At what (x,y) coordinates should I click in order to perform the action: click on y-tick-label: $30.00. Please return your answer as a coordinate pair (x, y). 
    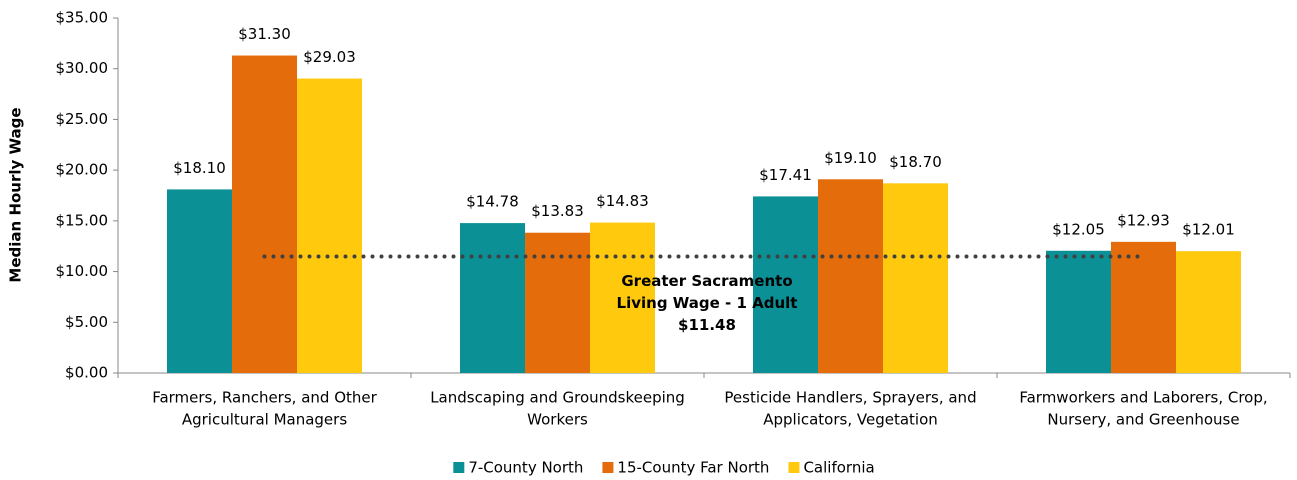
    Looking at the image, I should click on (82, 68).